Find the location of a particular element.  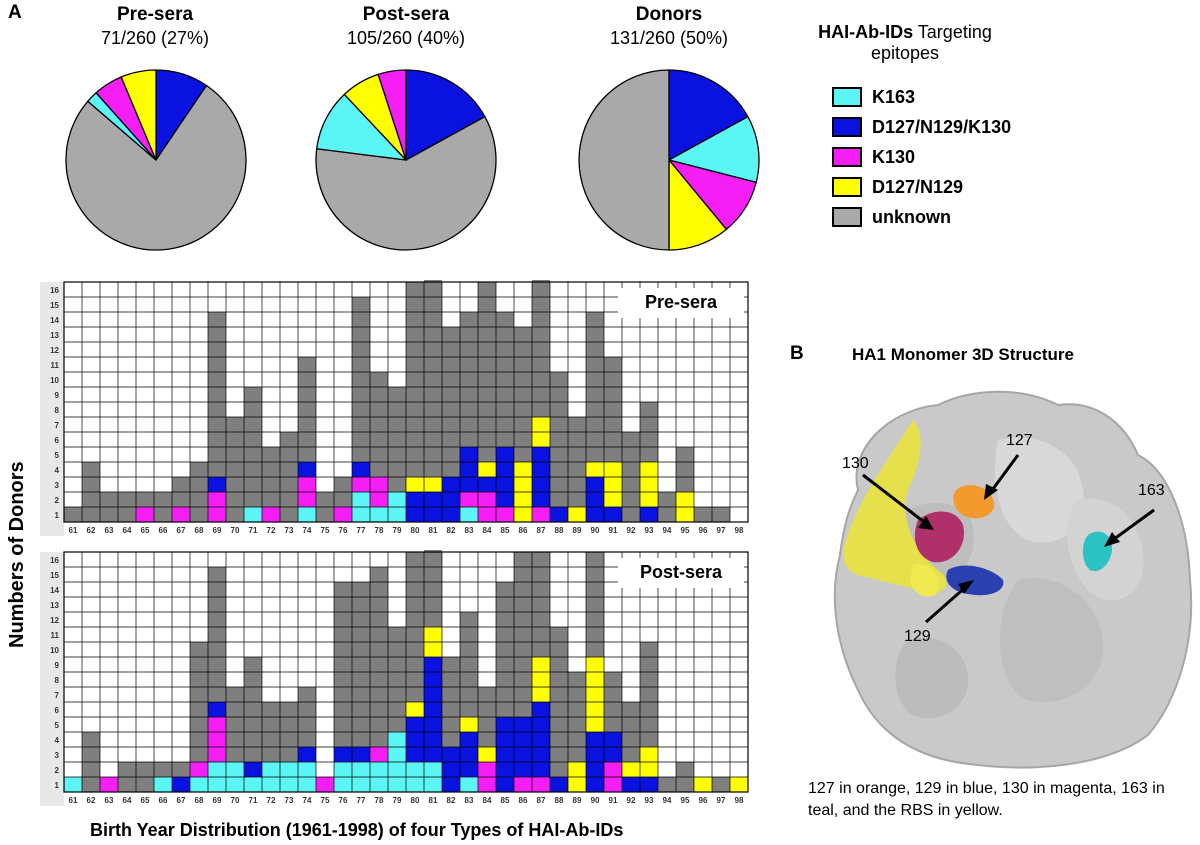

y-tick-label: 13 is located at coordinates (54, 335).